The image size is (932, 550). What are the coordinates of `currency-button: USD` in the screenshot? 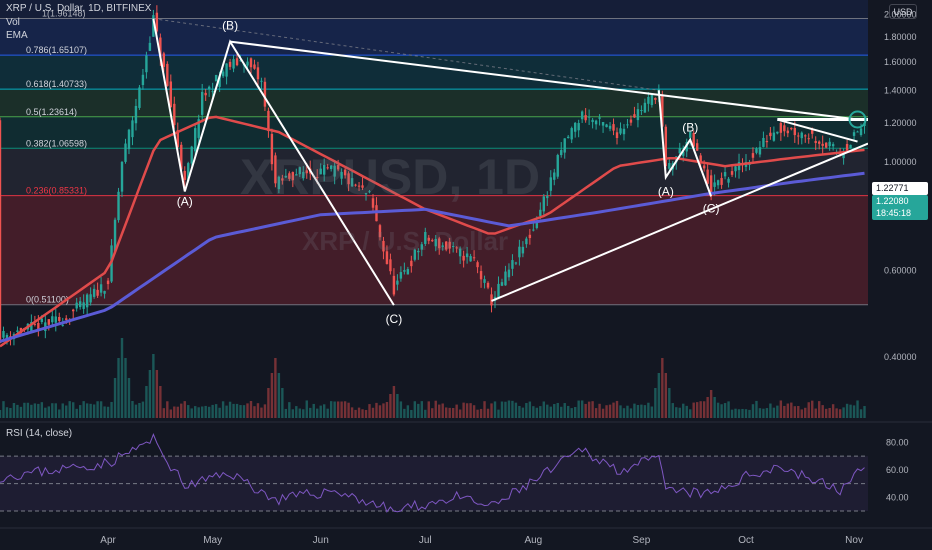 It's located at (903, 11).